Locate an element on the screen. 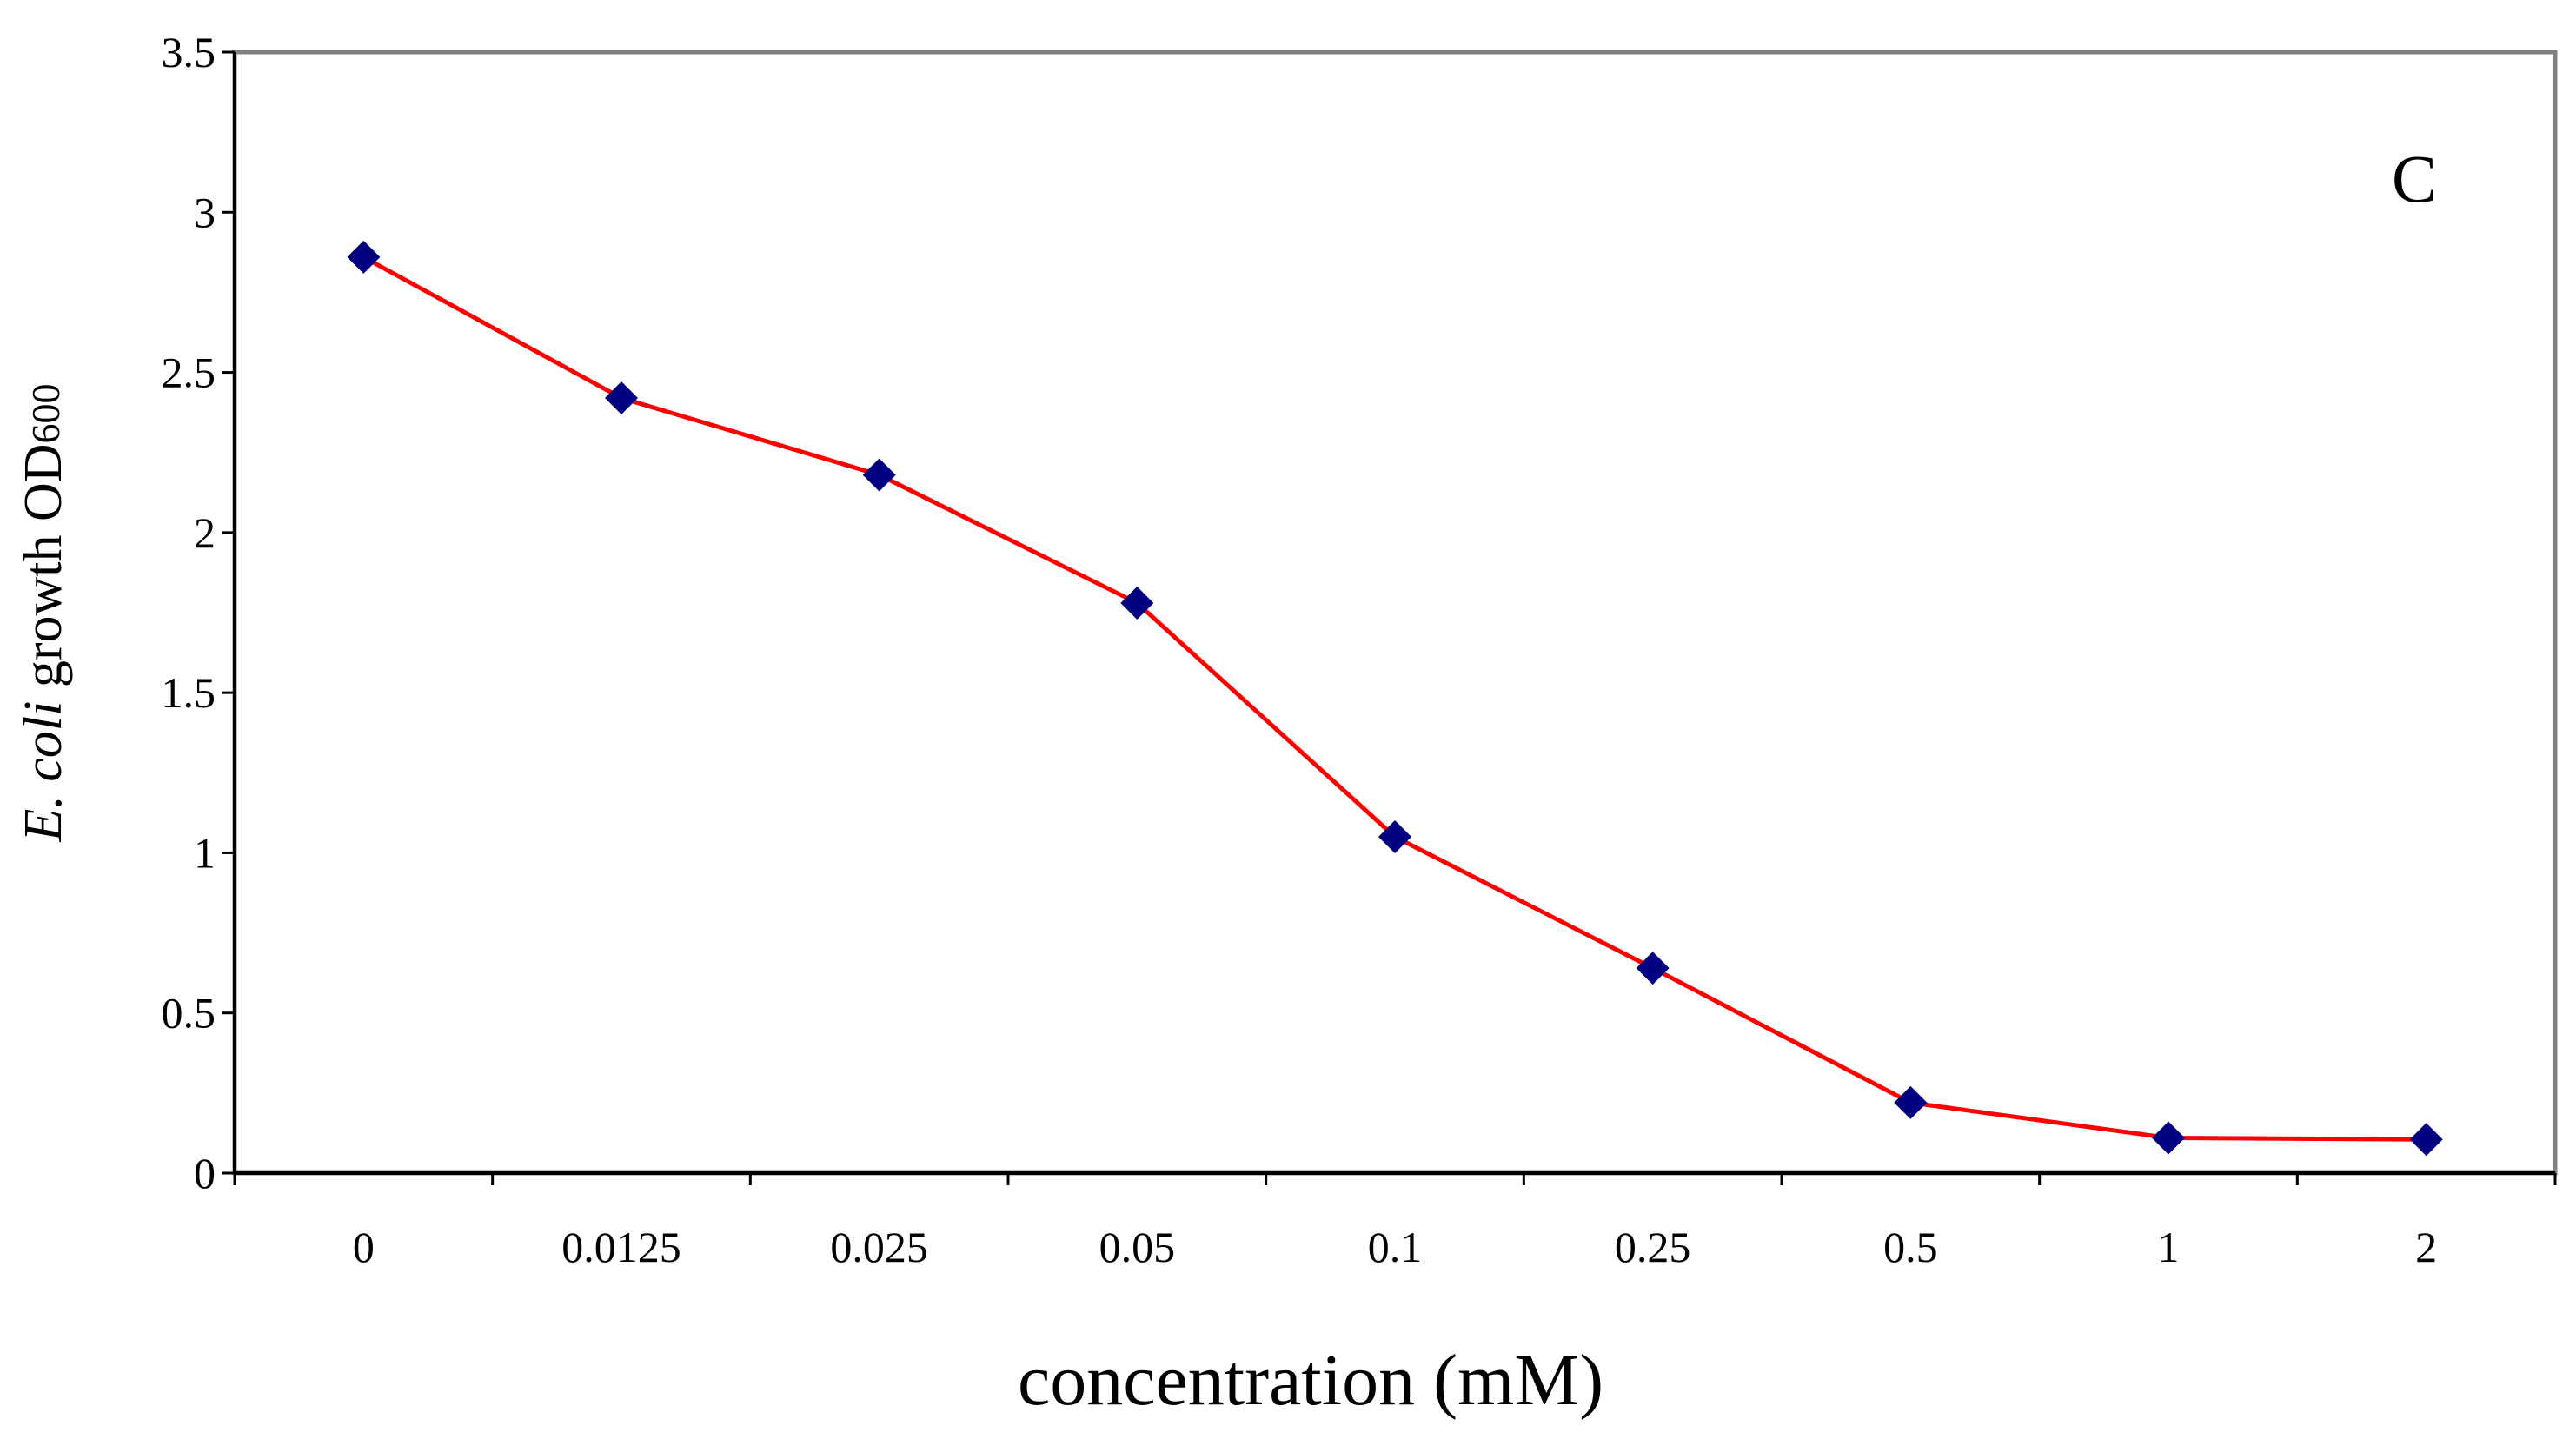  data-point-0.0125 is located at coordinates (621, 398).